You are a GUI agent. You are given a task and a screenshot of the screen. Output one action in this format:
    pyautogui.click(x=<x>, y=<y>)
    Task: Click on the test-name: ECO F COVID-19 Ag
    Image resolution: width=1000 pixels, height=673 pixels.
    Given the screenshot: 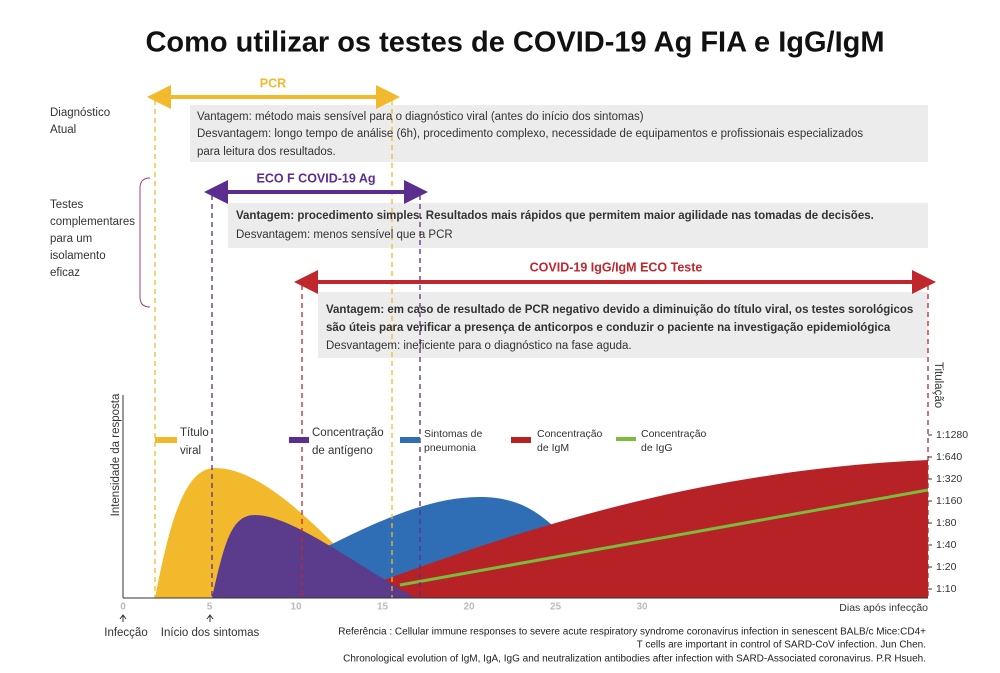 What is the action you would take?
    pyautogui.click(x=316, y=178)
    